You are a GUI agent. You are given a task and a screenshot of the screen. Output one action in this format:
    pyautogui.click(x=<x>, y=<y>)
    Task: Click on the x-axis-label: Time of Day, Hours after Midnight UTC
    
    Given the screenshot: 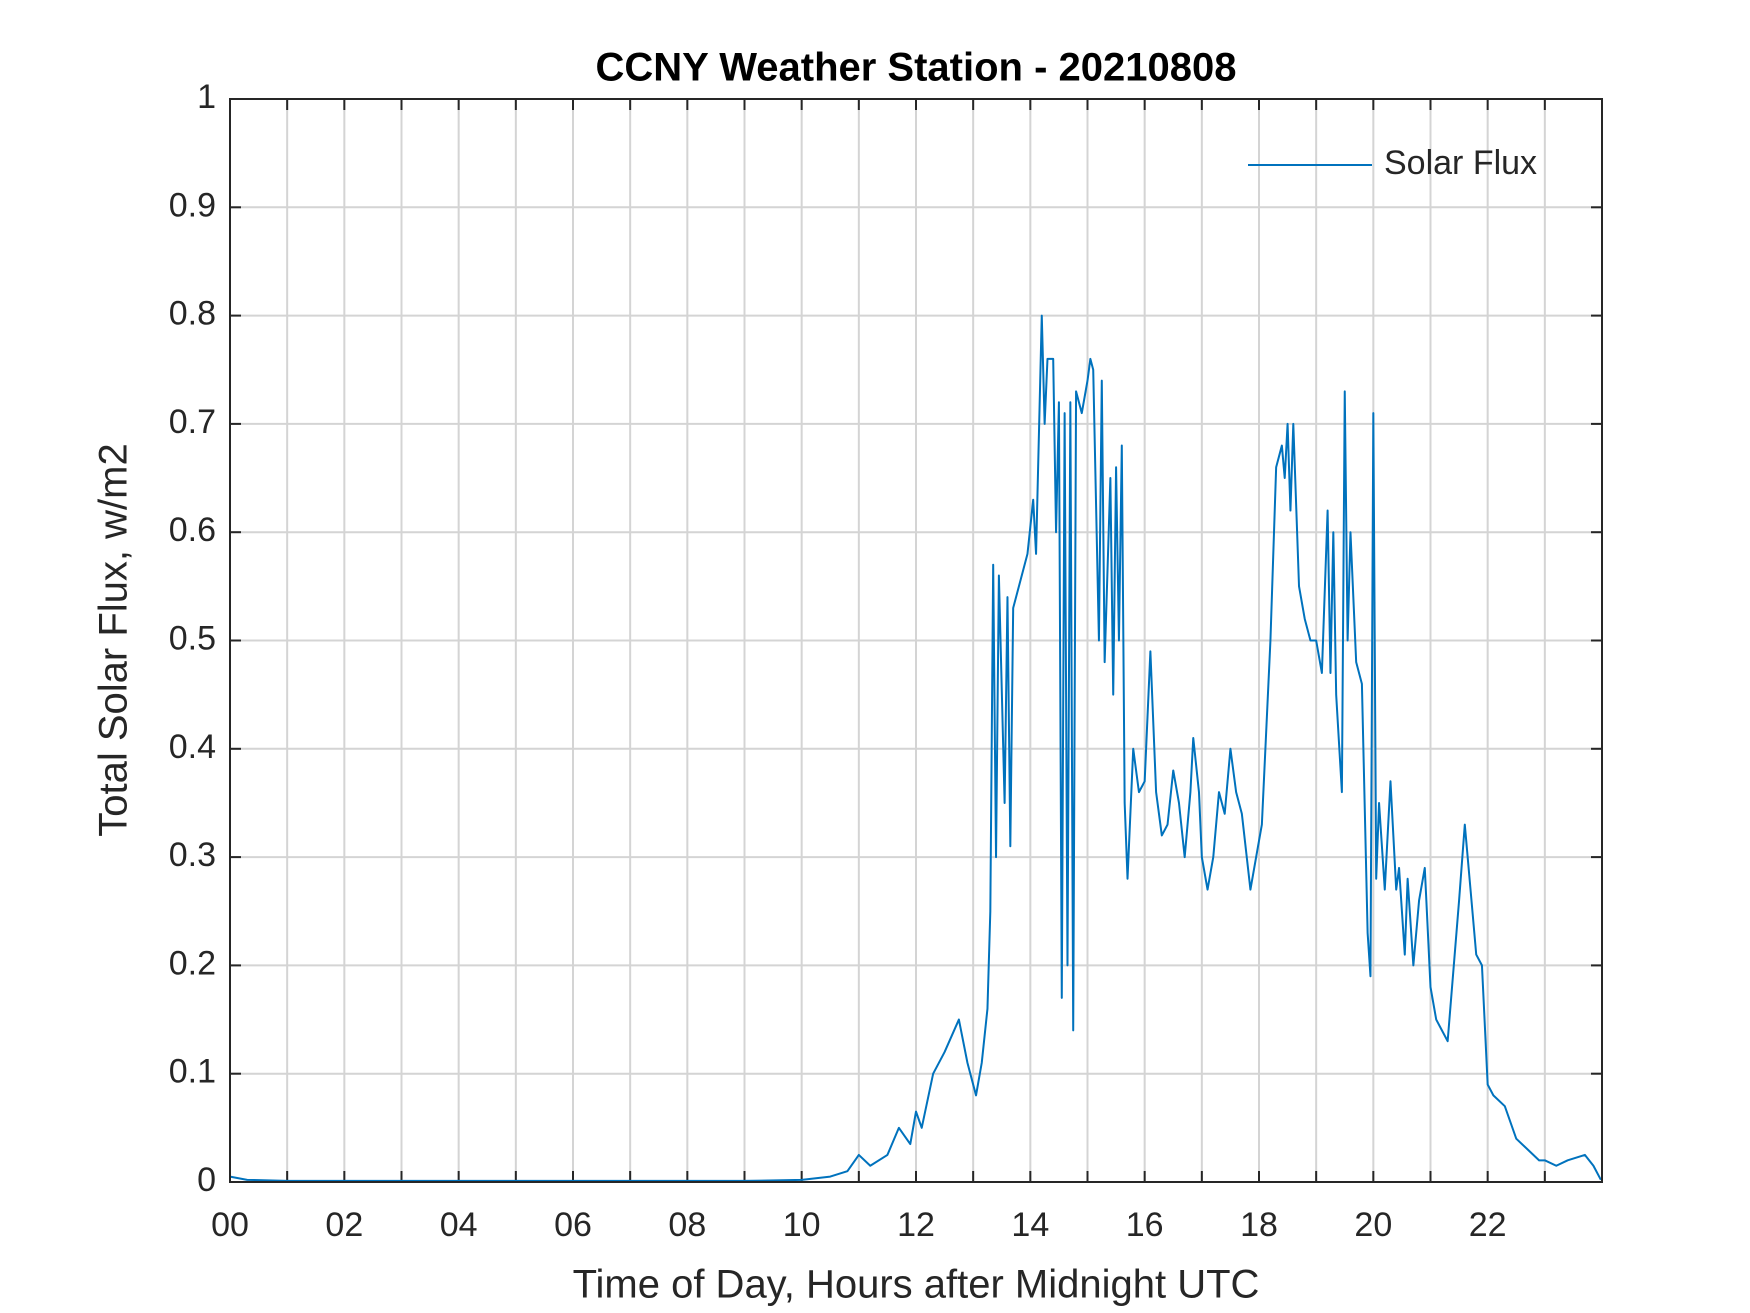 What is the action you would take?
    pyautogui.click(x=916, y=1285)
    